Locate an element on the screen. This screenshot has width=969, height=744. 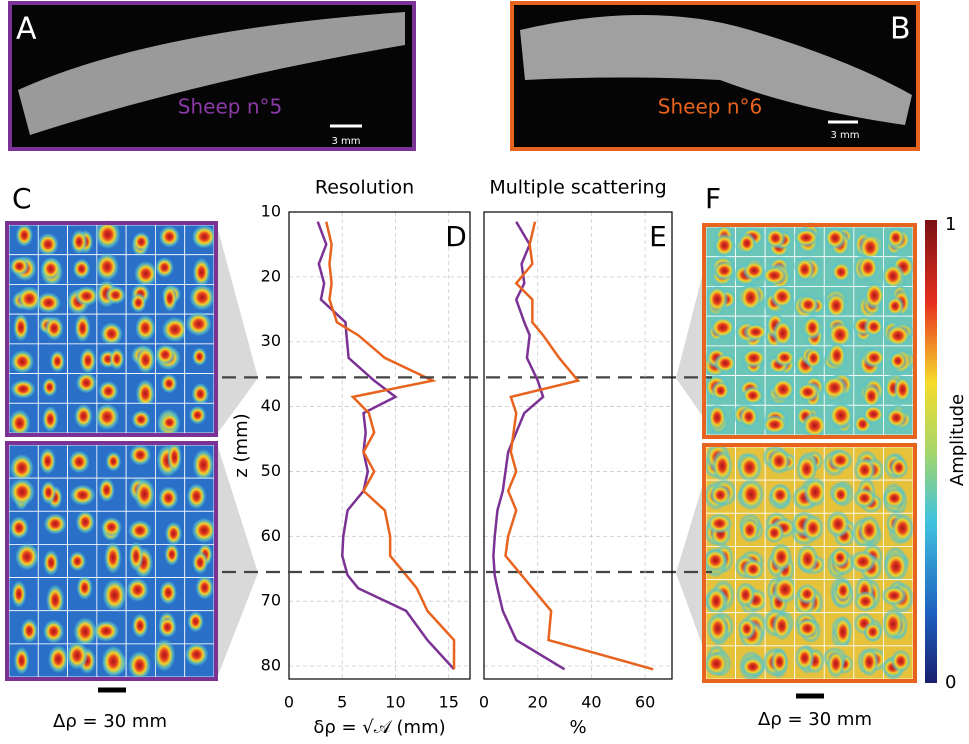
panel-label: Sheep n°6 is located at coordinates (710, 107).